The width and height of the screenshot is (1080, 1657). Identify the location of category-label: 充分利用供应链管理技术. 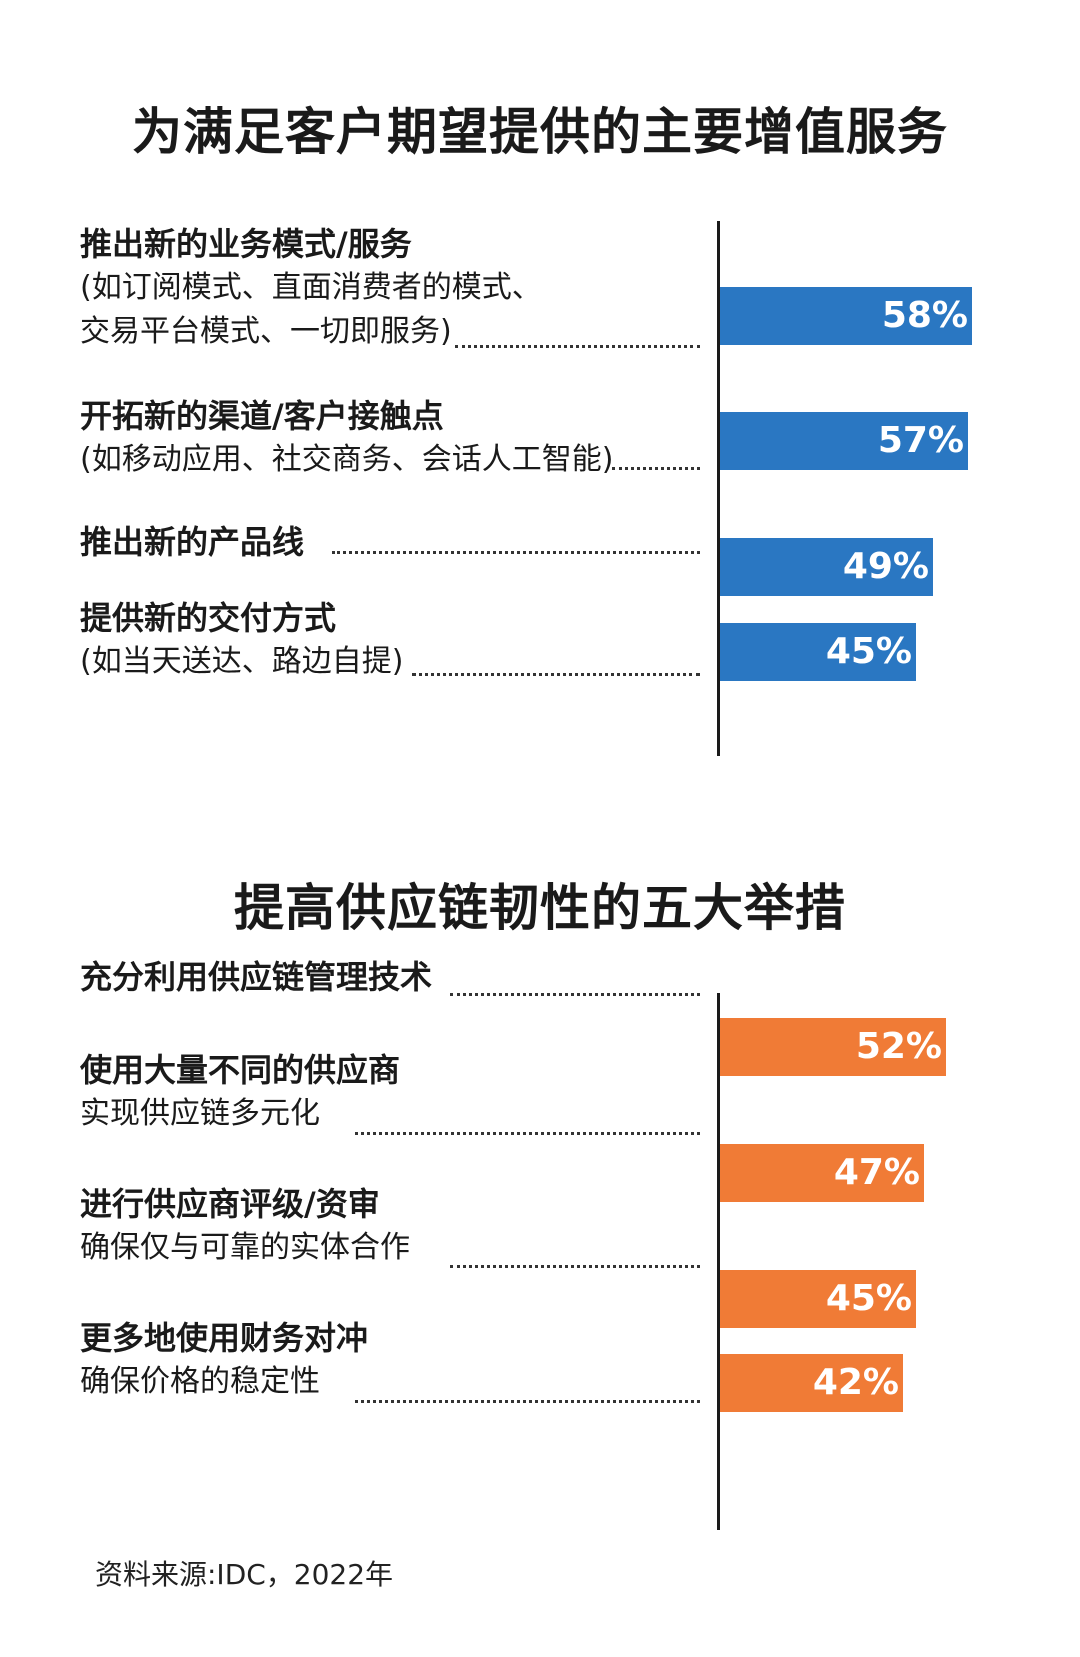
(390, 977).